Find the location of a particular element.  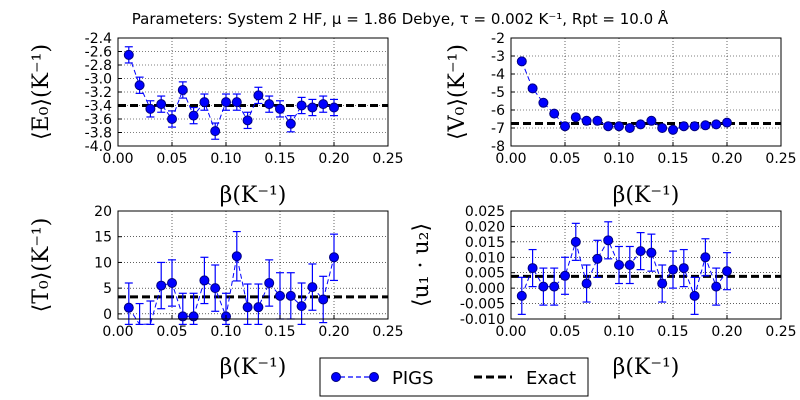

legend-pigs-marker-left is located at coordinates (336, 377).